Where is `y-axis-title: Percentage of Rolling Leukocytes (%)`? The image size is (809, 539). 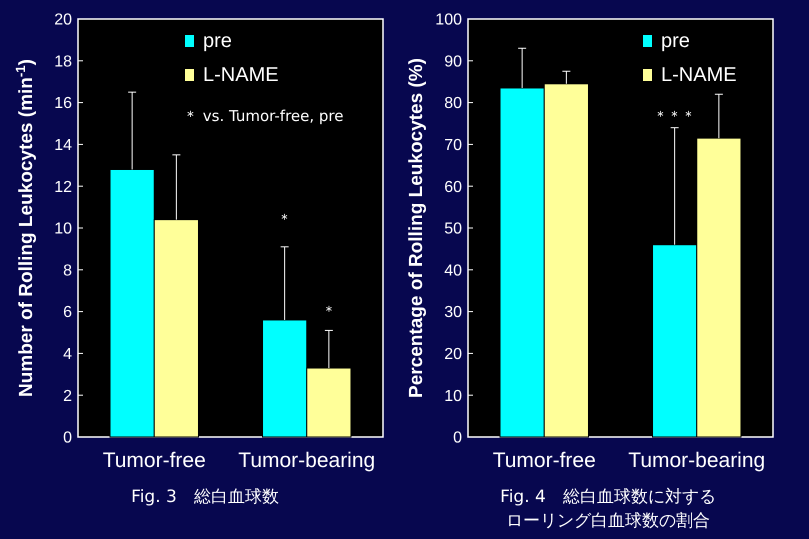 y-axis-title: Percentage of Rolling Leukocytes (%) is located at coordinates (416, 228).